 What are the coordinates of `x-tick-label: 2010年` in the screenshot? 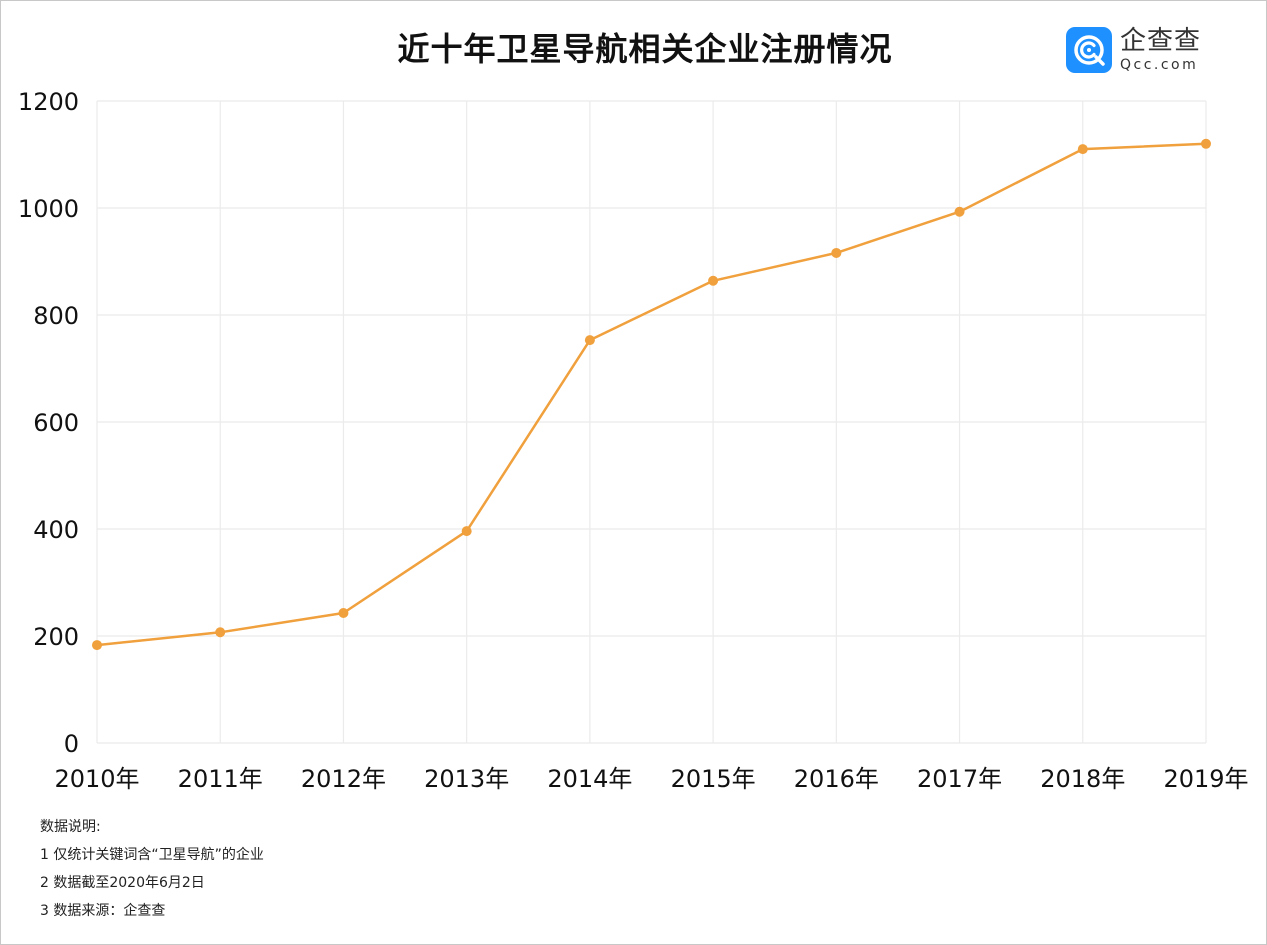 It's located at (96, 779).